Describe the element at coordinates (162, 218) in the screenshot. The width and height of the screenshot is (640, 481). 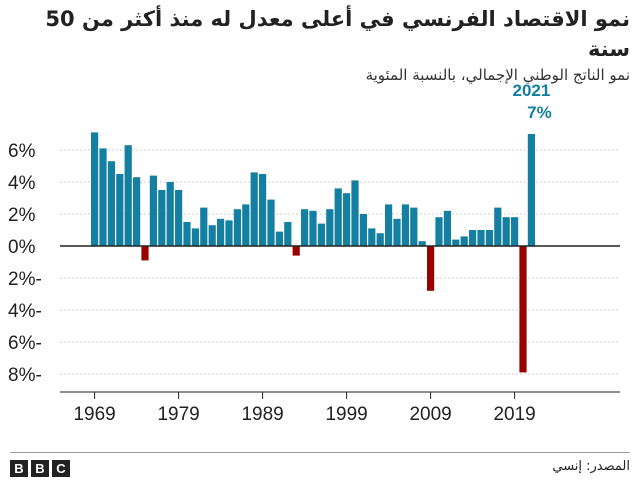
I see `bar-1977` at that location.